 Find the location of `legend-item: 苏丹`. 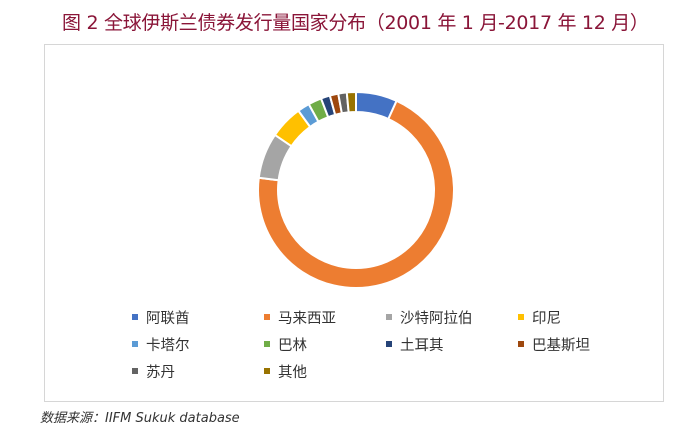

legend-item: 苏丹 is located at coordinates (153, 371).